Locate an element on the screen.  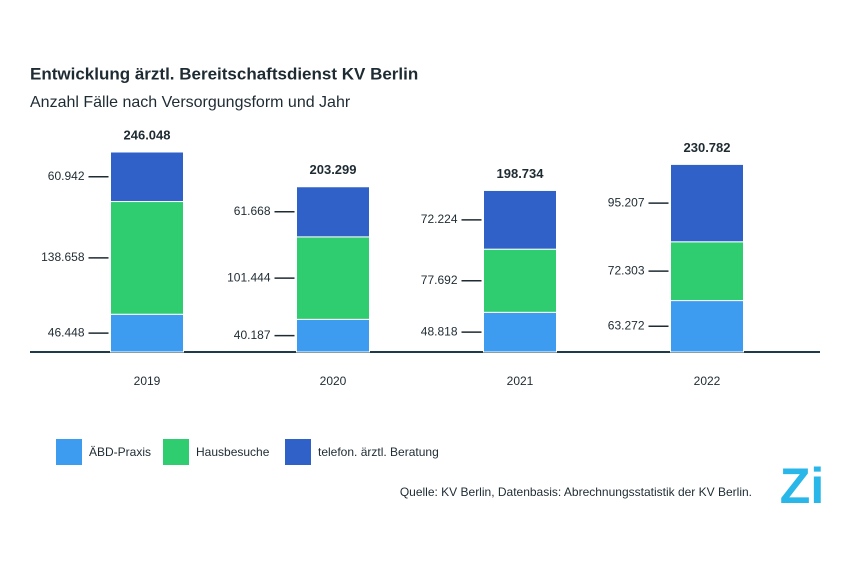
segment-label: 138.658 is located at coordinates (63, 257).